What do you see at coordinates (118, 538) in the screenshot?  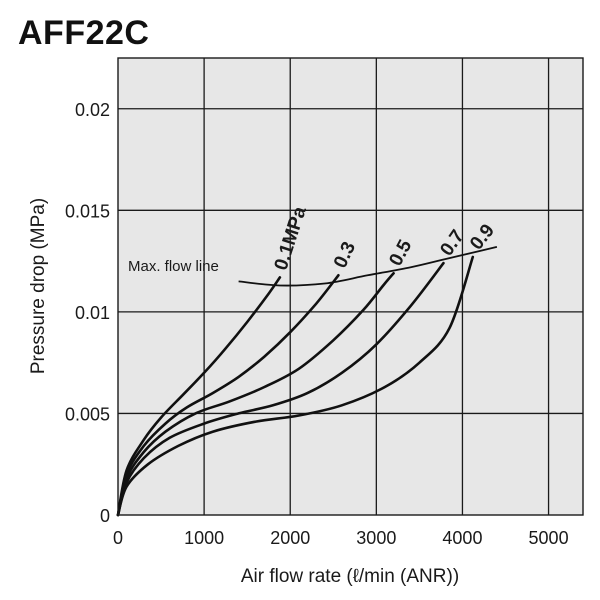 I see `x-tick-label: 0` at bounding box center [118, 538].